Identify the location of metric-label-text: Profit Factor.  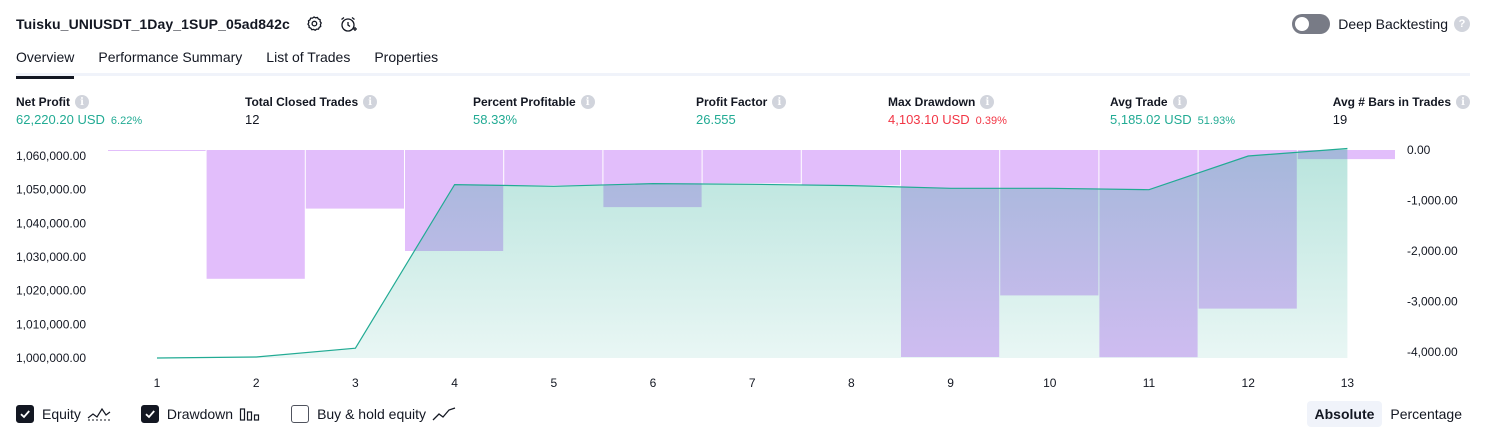
(732, 102).